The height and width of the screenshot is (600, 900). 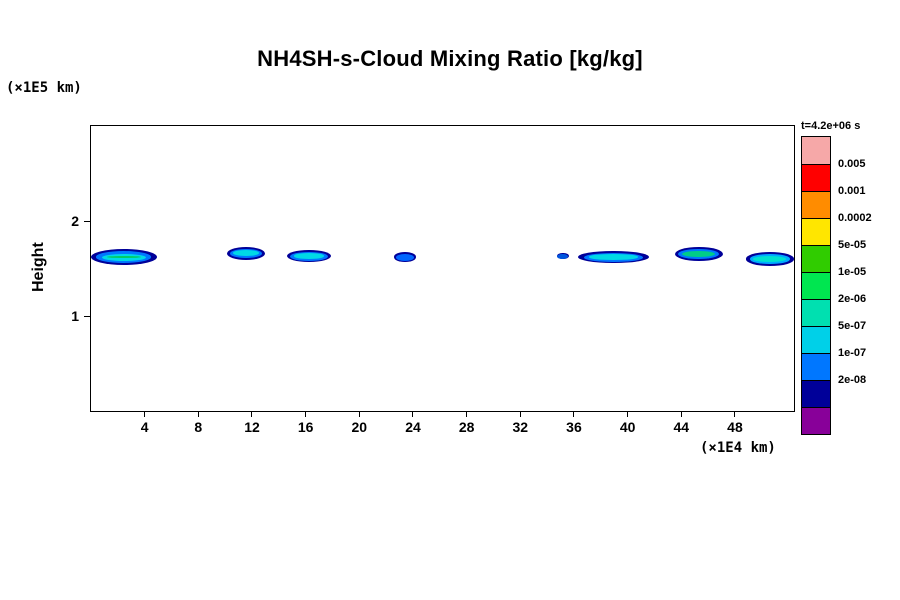 What do you see at coordinates (359, 427) in the screenshot?
I see `x-tick-label: 20` at bounding box center [359, 427].